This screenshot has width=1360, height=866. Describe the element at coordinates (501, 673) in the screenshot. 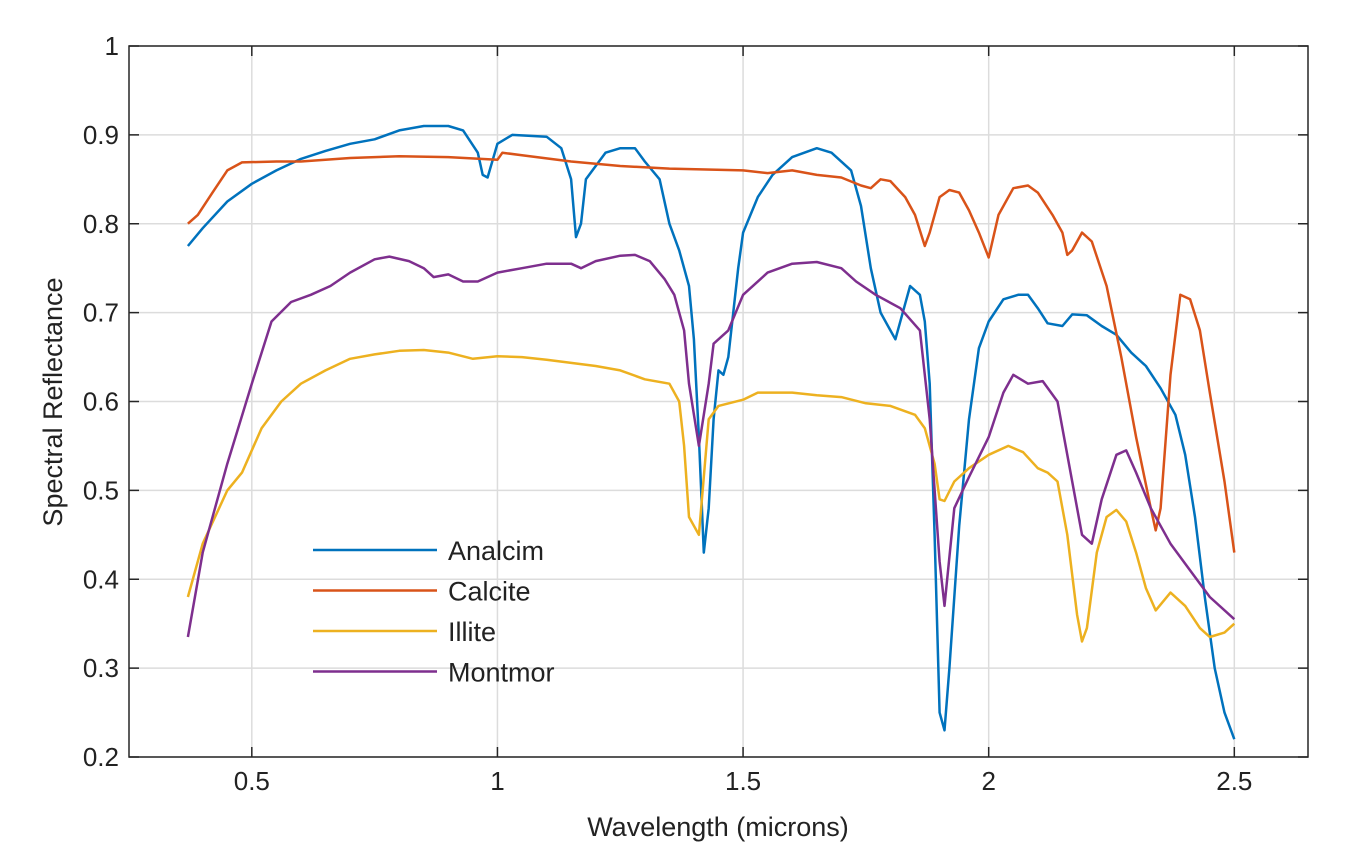

I see `legend-label-montmor: Montmor` at that location.